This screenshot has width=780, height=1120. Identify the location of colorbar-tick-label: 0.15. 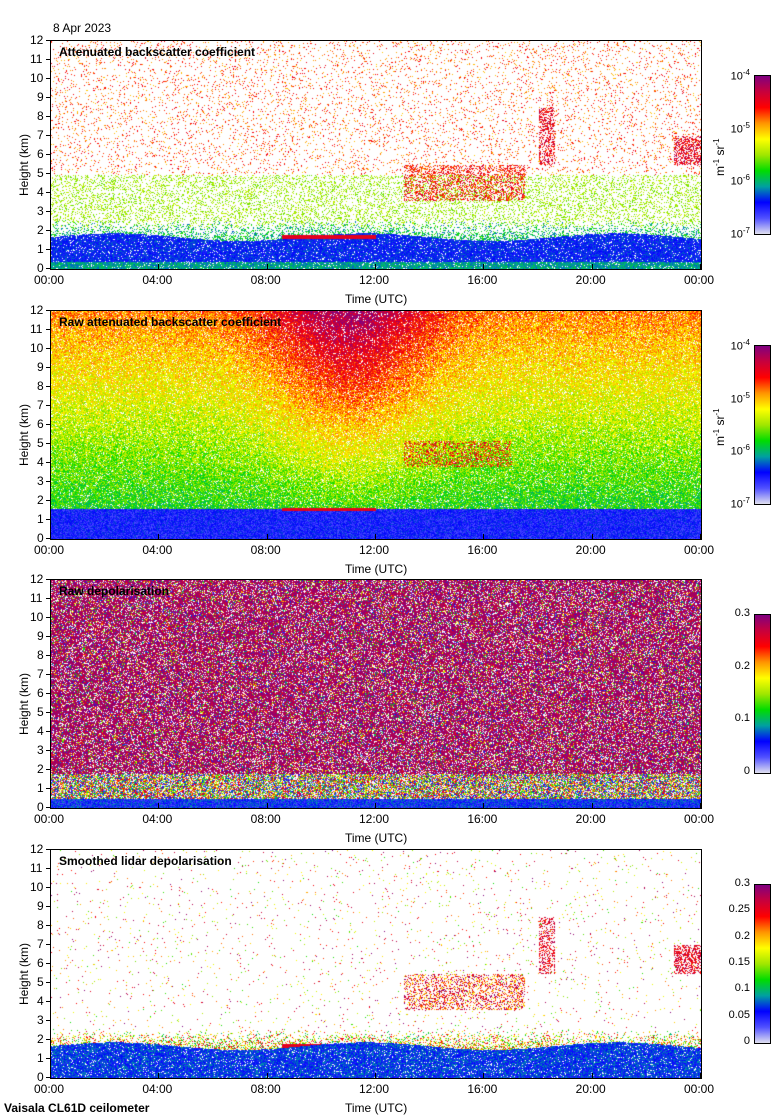
(739, 962).